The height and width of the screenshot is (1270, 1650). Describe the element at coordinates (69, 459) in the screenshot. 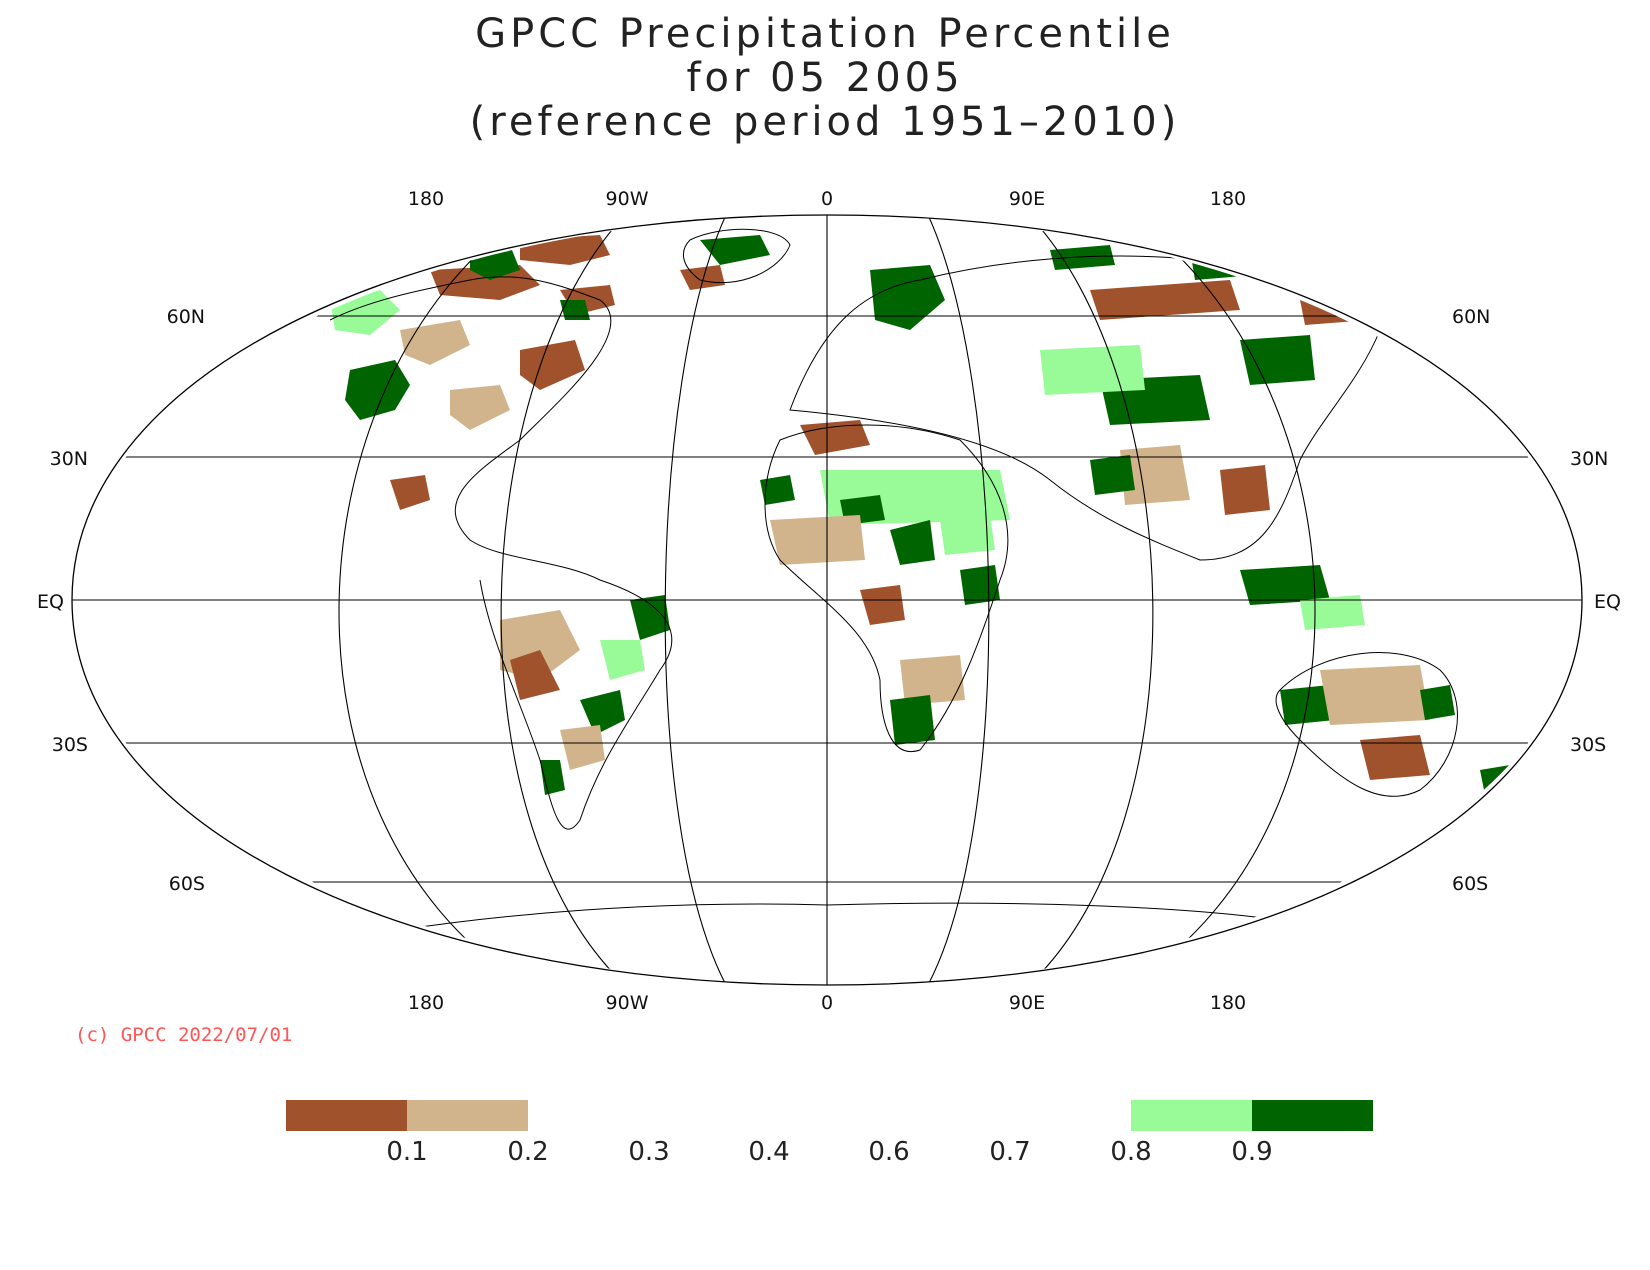

I see `lat-label-left-30n: 30N` at that location.